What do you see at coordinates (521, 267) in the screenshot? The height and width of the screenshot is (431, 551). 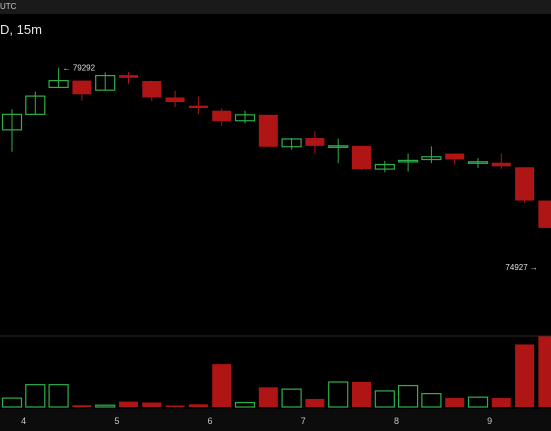 I see `low-price-annotation: 74927 →` at bounding box center [521, 267].